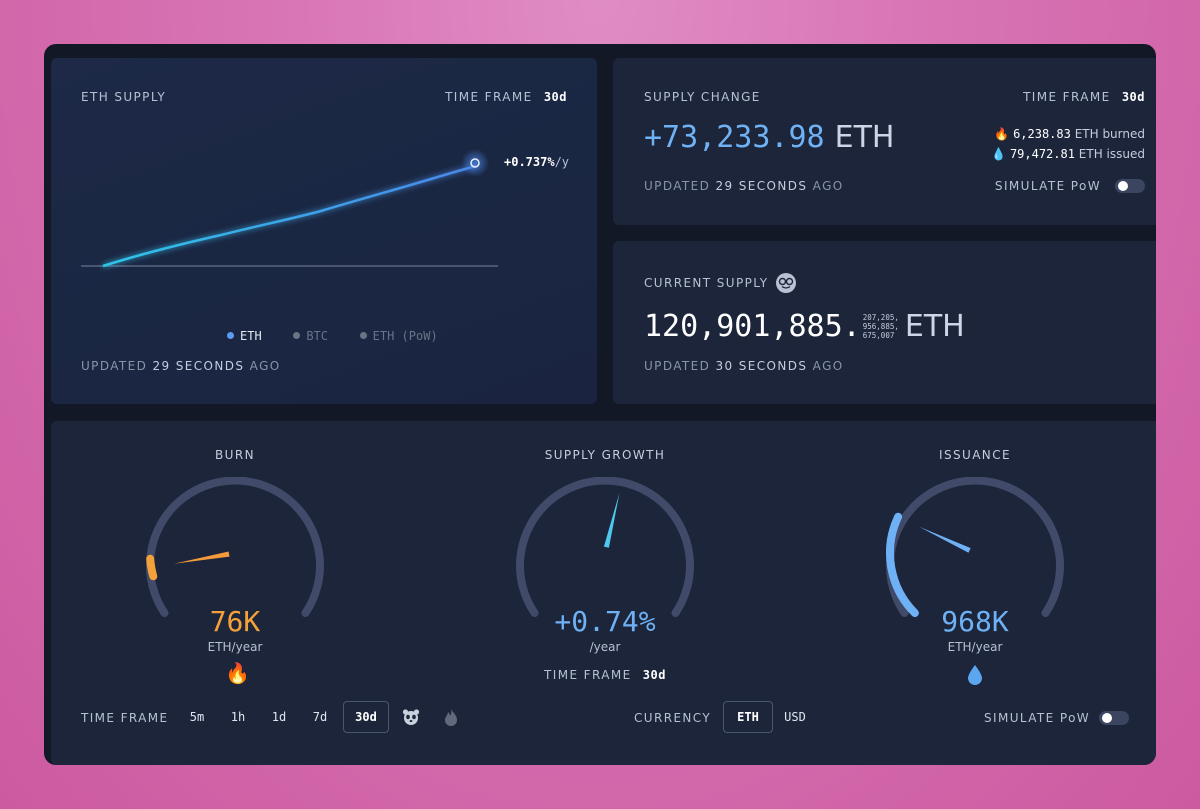 The image size is (1200, 809). I want to click on burn-gauge-needle, so click(201, 557).